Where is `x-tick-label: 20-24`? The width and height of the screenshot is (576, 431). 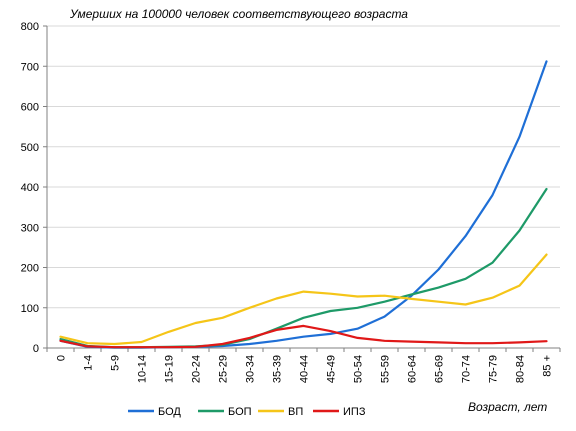
x-tick-label: 20-24 is located at coordinates (197, 369).